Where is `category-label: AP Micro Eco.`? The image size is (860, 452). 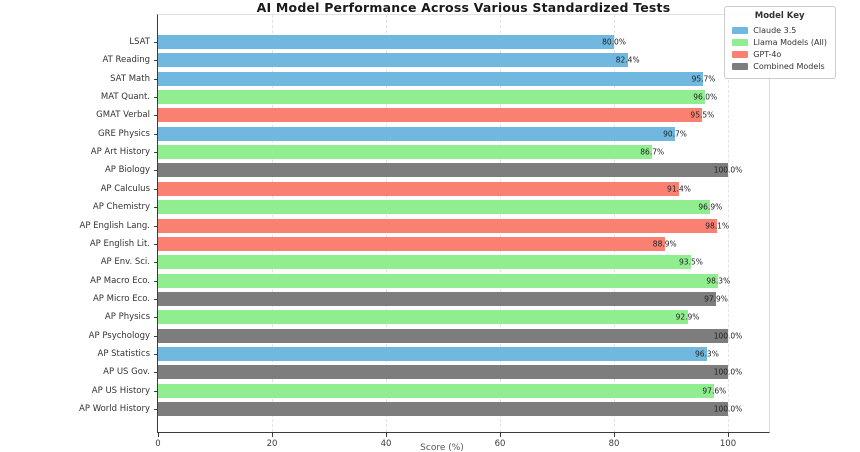 category-label: AP Micro Eco. is located at coordinates (121, 298).